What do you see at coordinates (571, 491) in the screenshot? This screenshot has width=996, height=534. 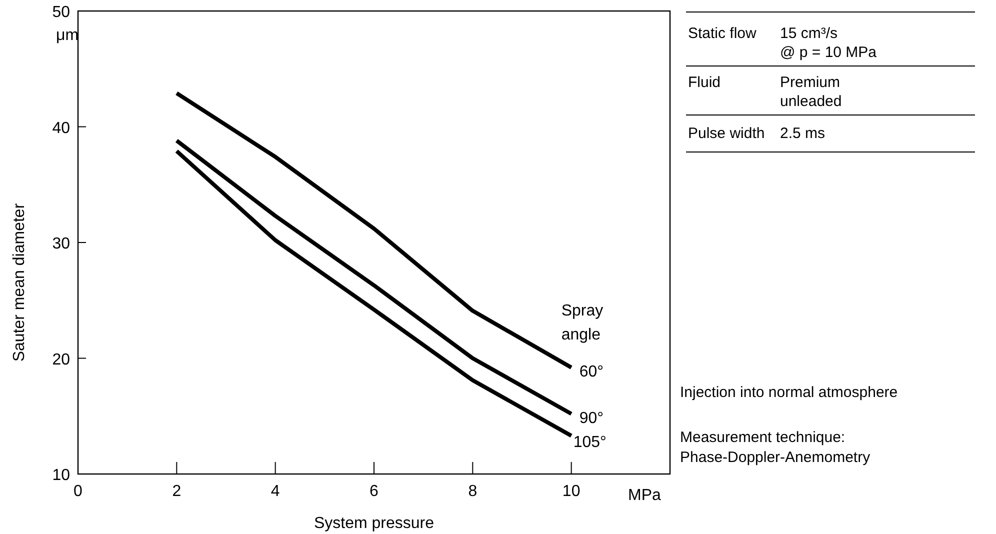 I see `x-tick-label: 10` at bounding box center [571, 491].